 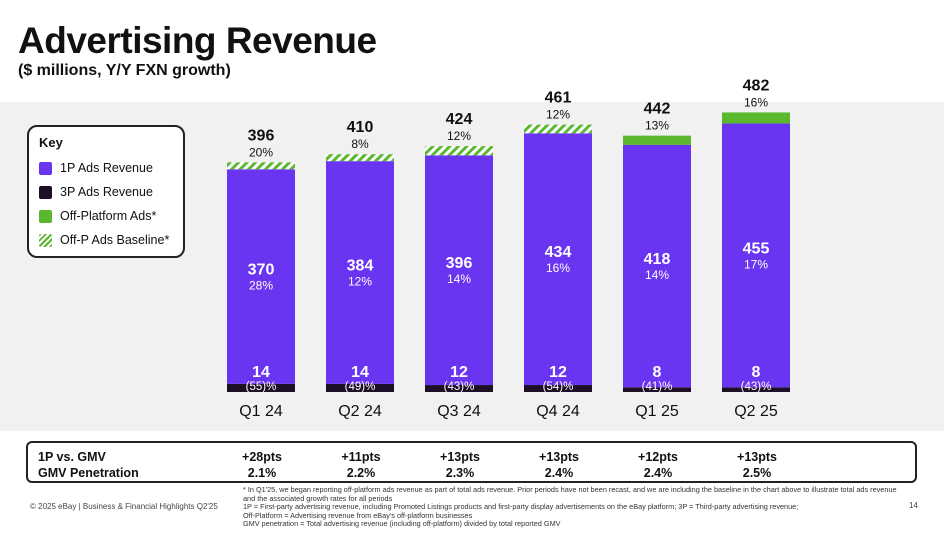 I want to click on legend-item-offp-baseline: Off-P Ads Baseline*, so click(x=106, y=240).